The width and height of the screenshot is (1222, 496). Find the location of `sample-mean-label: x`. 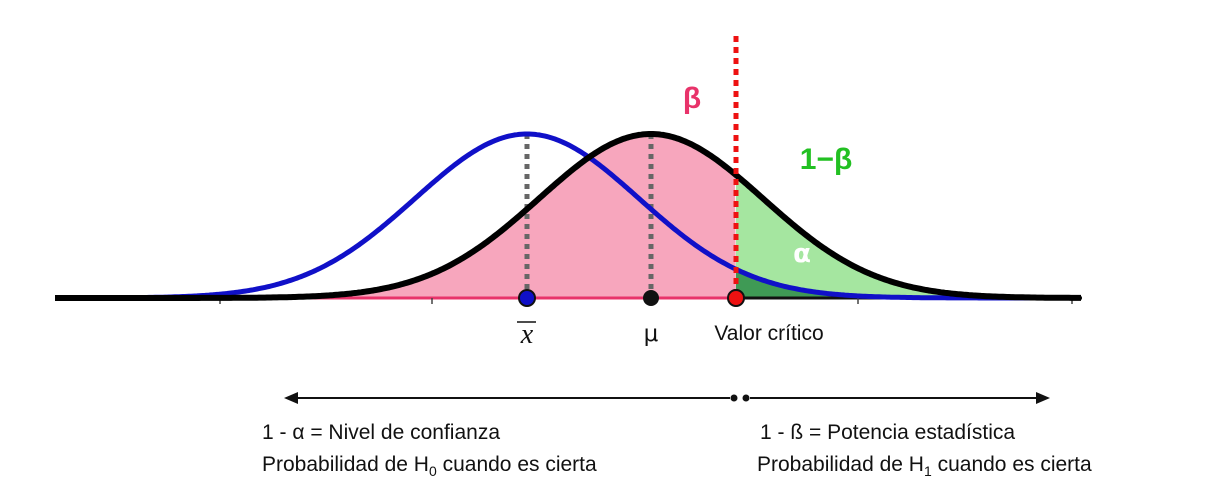

sample-mean-label: x is located at coordinates (527, 334).